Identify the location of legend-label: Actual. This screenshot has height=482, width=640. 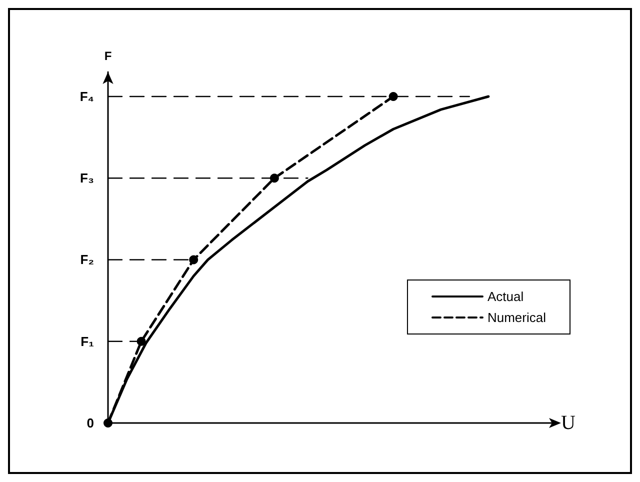
(505, 296).